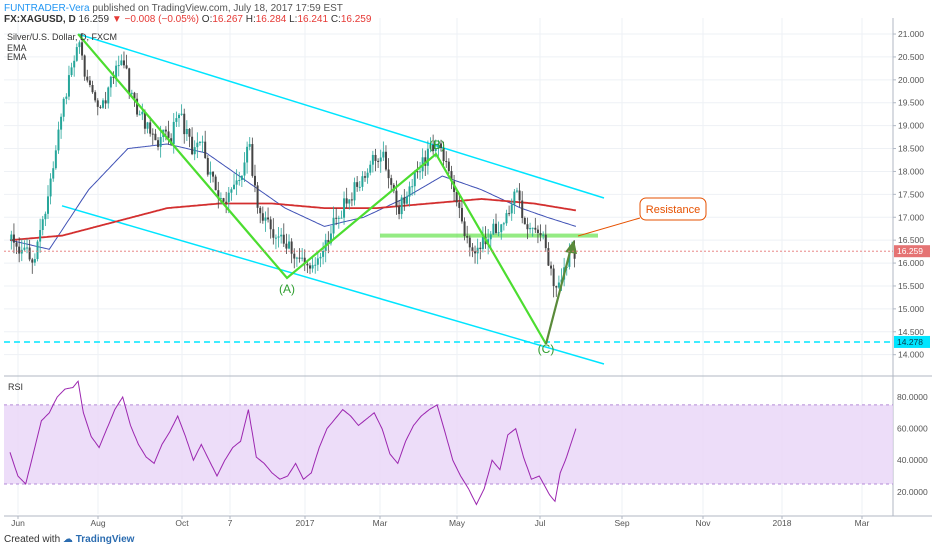  I want to click on time-tick-label: Oct, so click(182, 523).